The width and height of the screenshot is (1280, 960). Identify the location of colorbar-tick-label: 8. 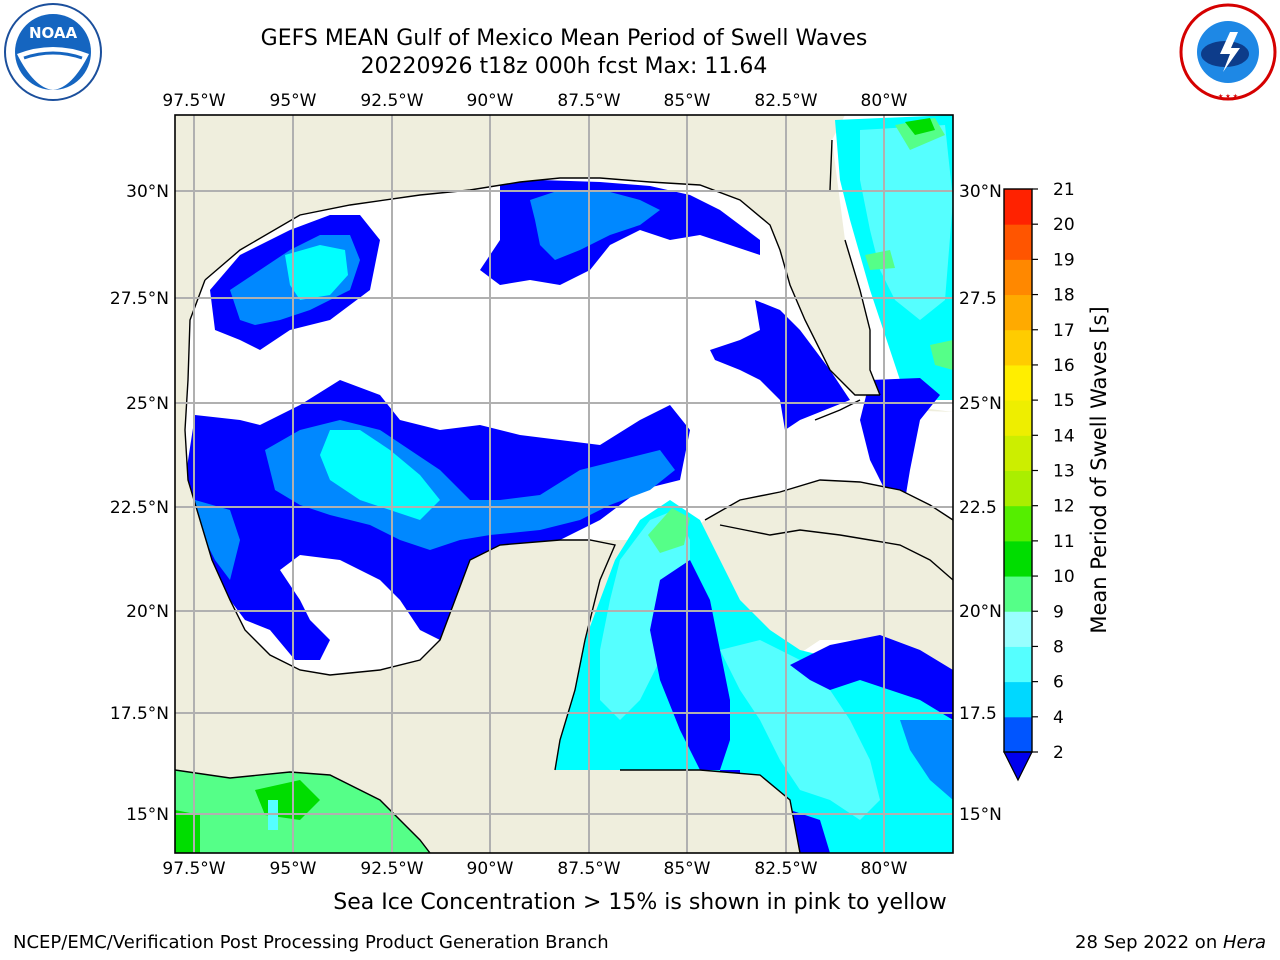
(1058, 647).